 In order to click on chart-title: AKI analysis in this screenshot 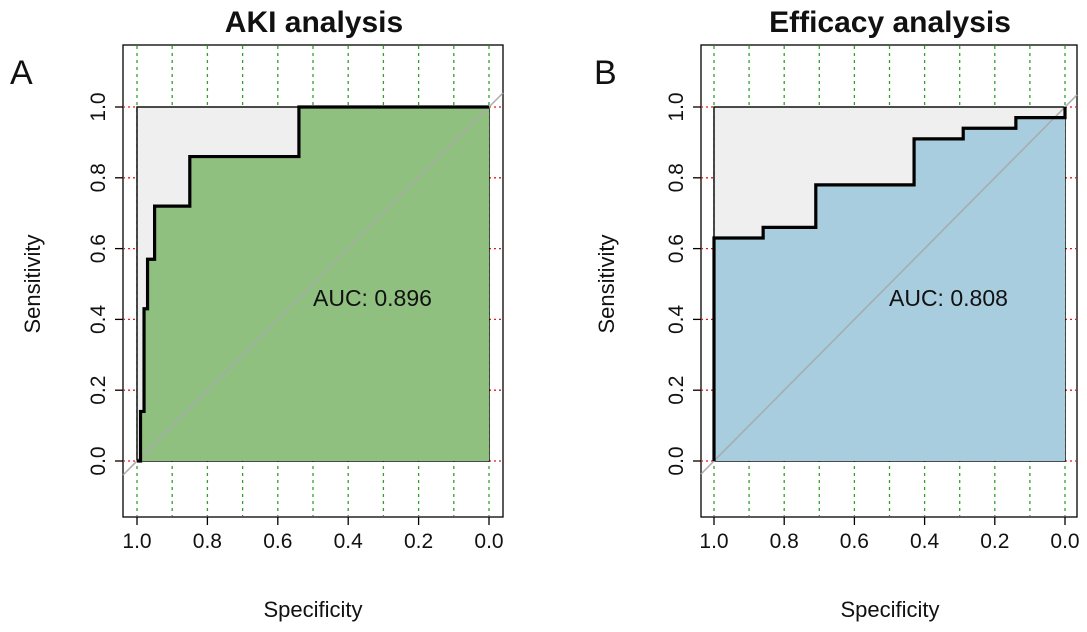, I will do `click(314, 22)`.